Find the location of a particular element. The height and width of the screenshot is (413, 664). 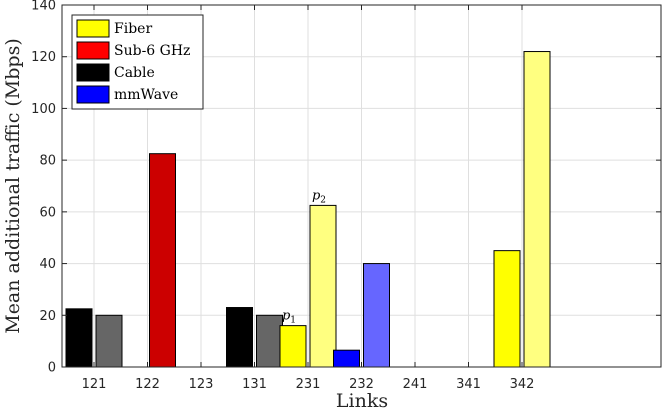

y-tick-label: 0 is located at coordinates (52, 368).